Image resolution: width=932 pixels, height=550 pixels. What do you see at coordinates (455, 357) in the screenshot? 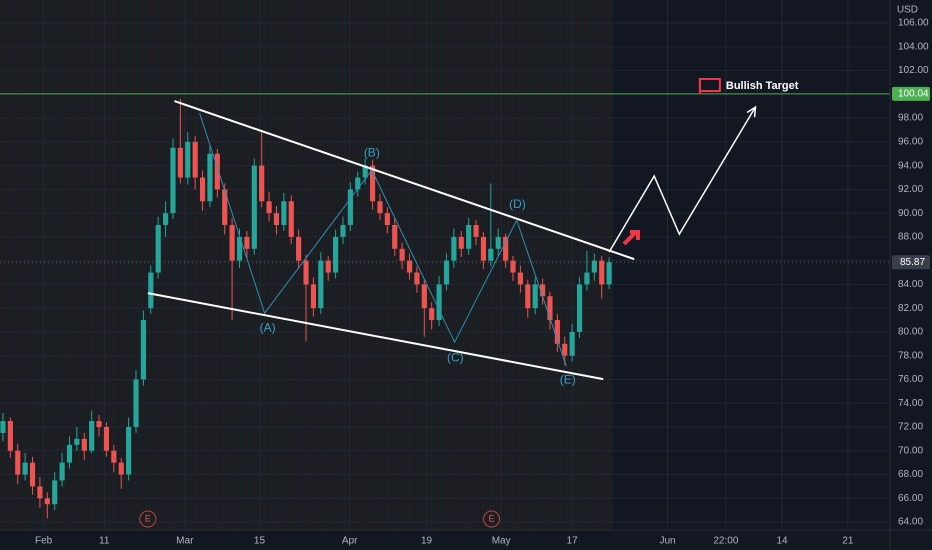
I see `wave-label: (C)` at bounding box center [455, 357].